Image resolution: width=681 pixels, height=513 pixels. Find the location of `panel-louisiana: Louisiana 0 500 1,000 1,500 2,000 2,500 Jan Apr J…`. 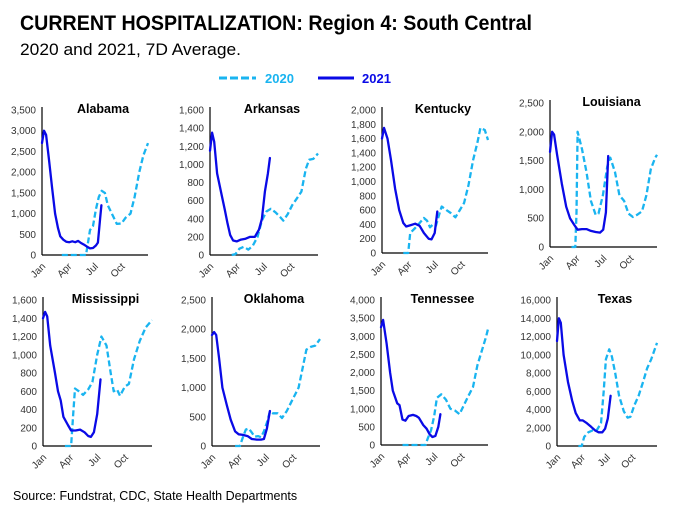

panel-louisiana: Louisiana 0 500 1,000 1,500 2,000 2,500 Jan Apr J… is located at coordinates (588, 184).